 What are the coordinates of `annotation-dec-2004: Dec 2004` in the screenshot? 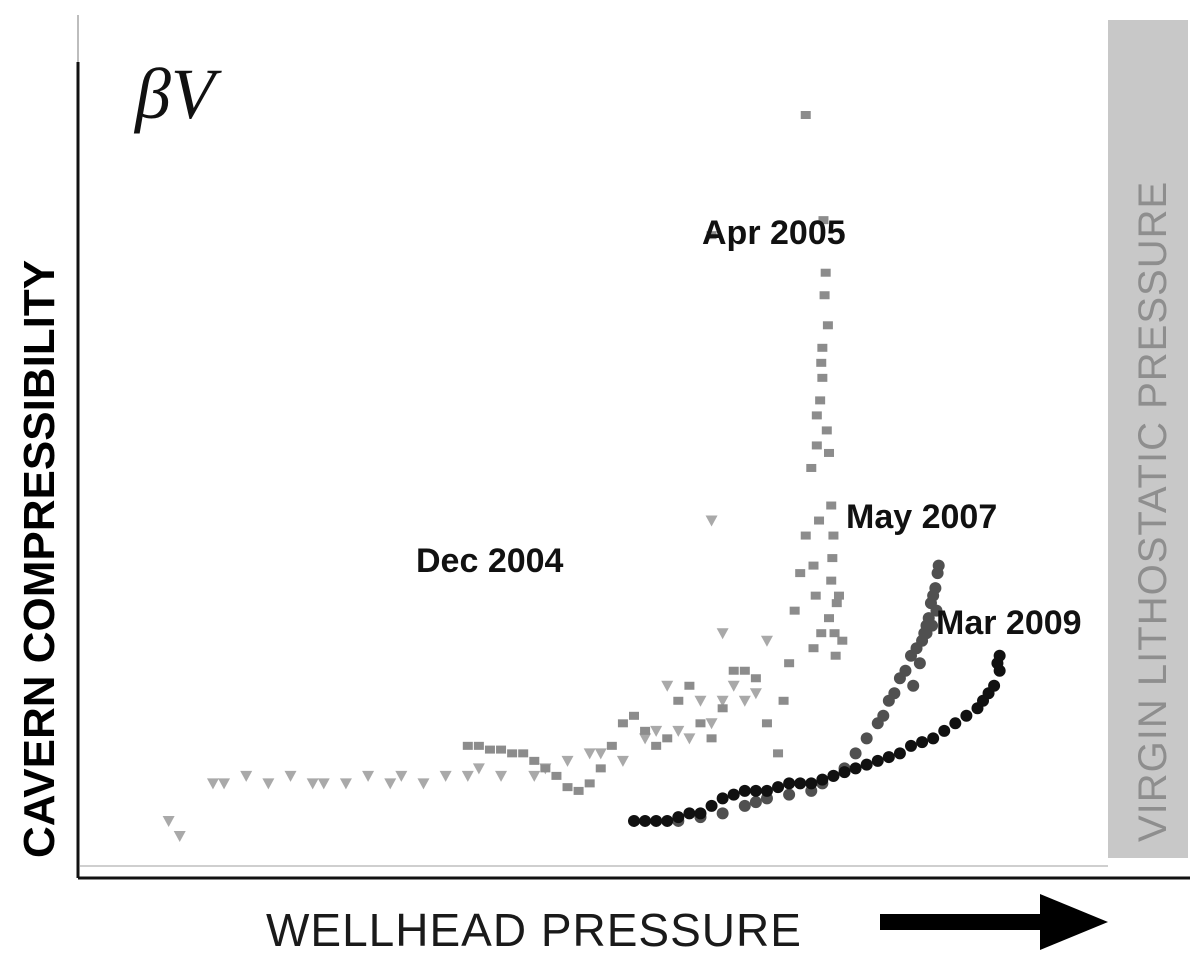 It's located at (490, 561).